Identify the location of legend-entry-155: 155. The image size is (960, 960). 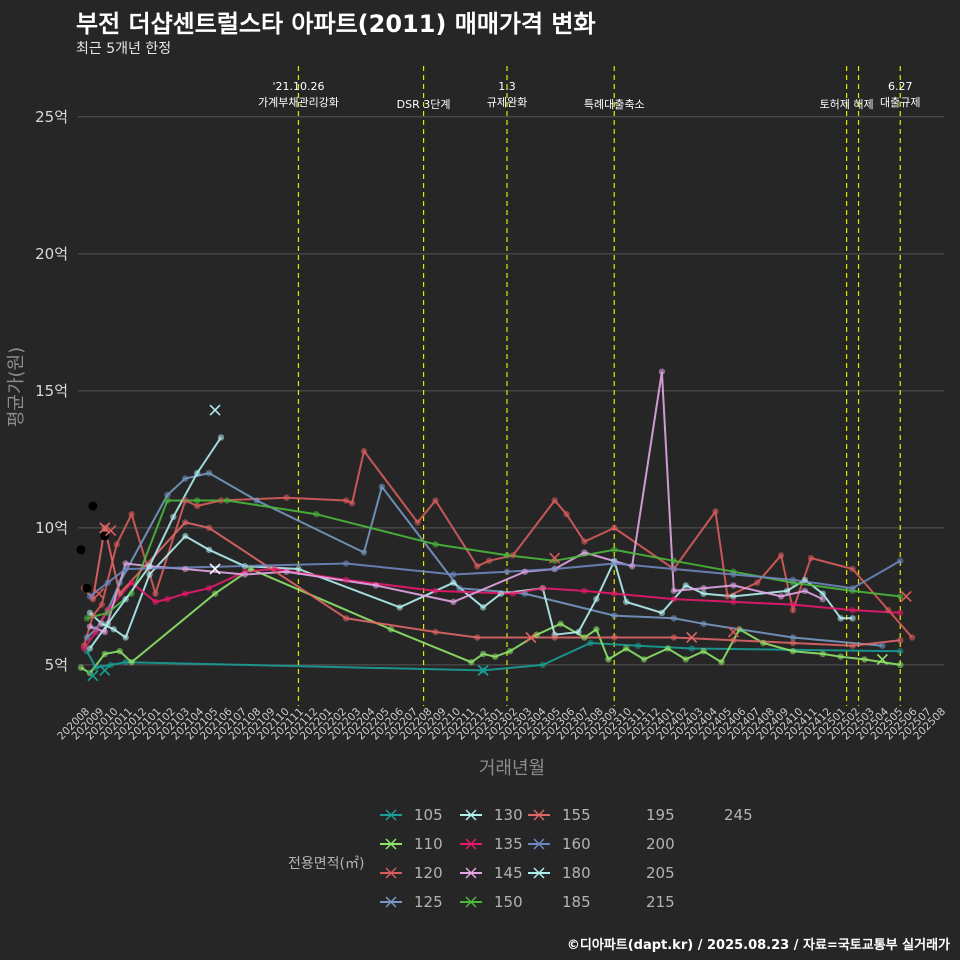
(559, 815).